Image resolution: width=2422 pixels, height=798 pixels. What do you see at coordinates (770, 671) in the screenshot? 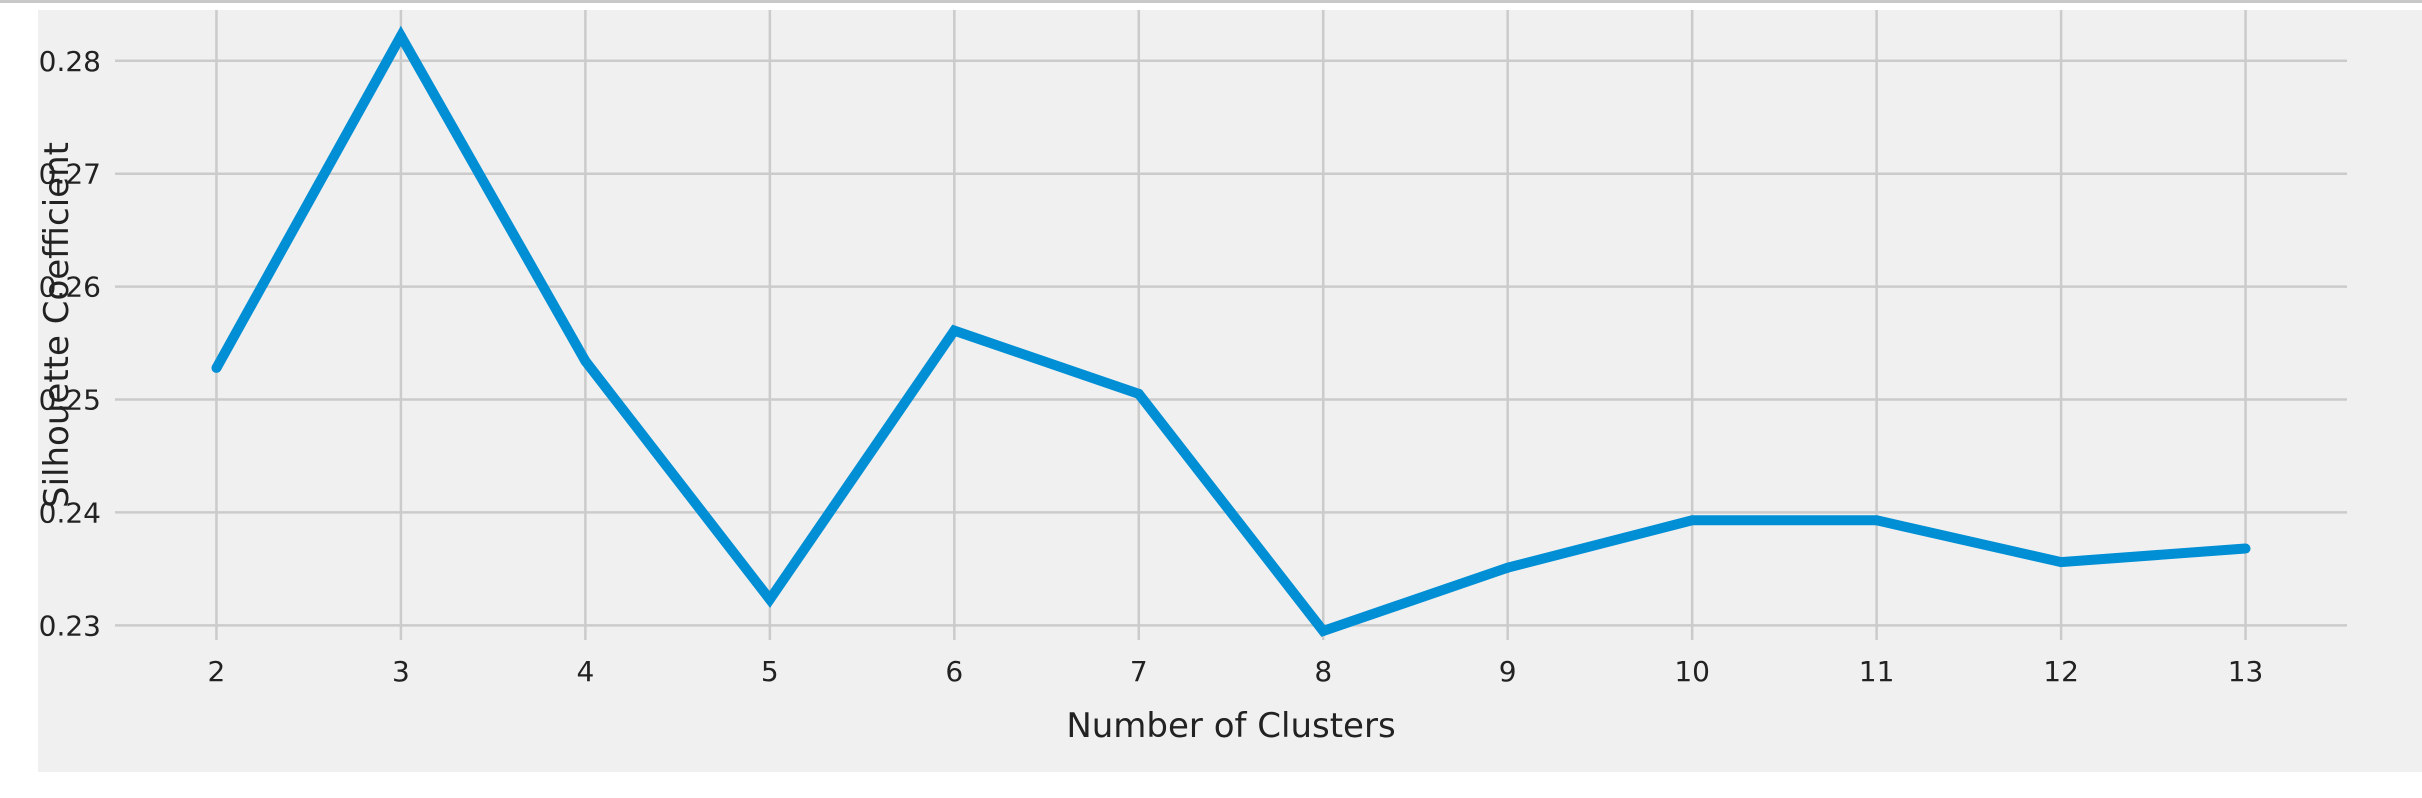
I see `x-tick-label: 5` at bounding box center [770, 671].